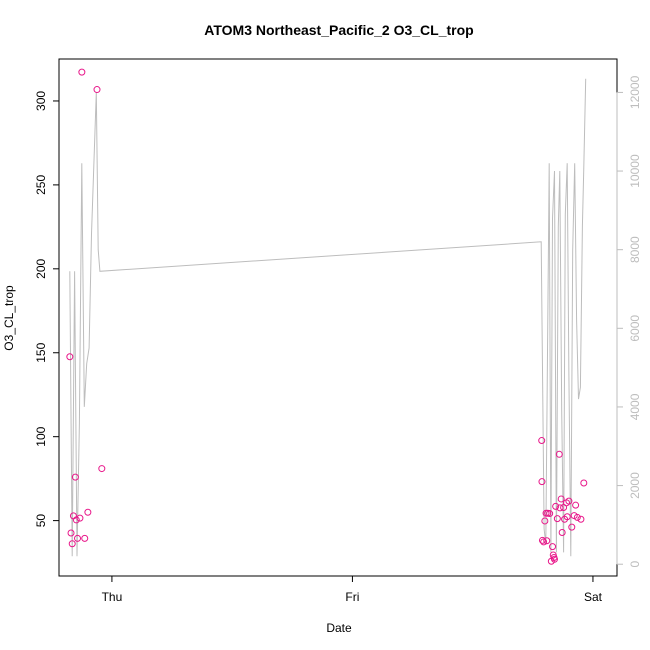  Describe the element at coordinates (635, 485) in the screenshot. I see `y2-tick-label: 2000` at that location.